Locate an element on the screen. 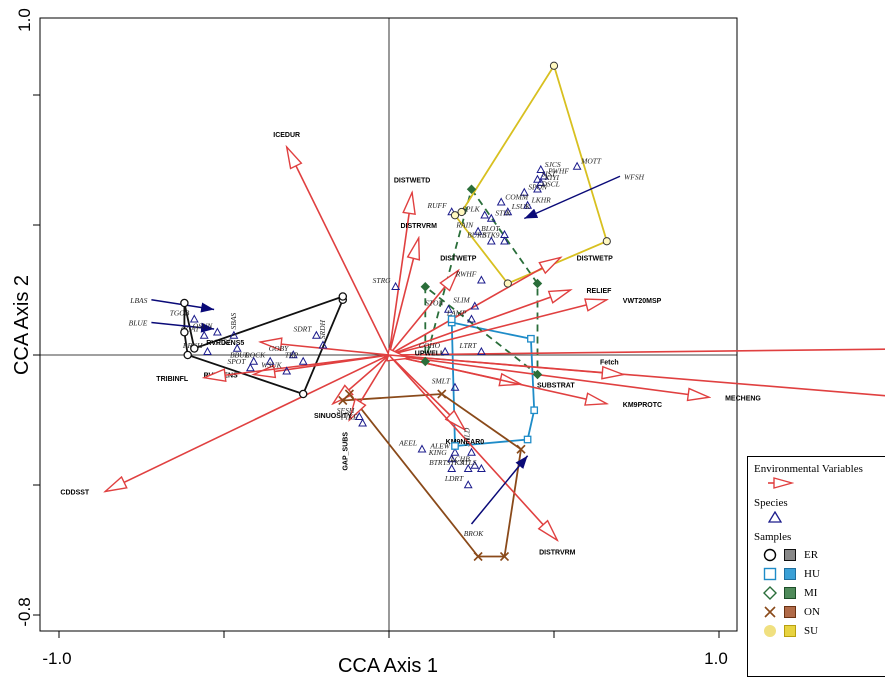  cross-icon is located at coordinates (770, 612).